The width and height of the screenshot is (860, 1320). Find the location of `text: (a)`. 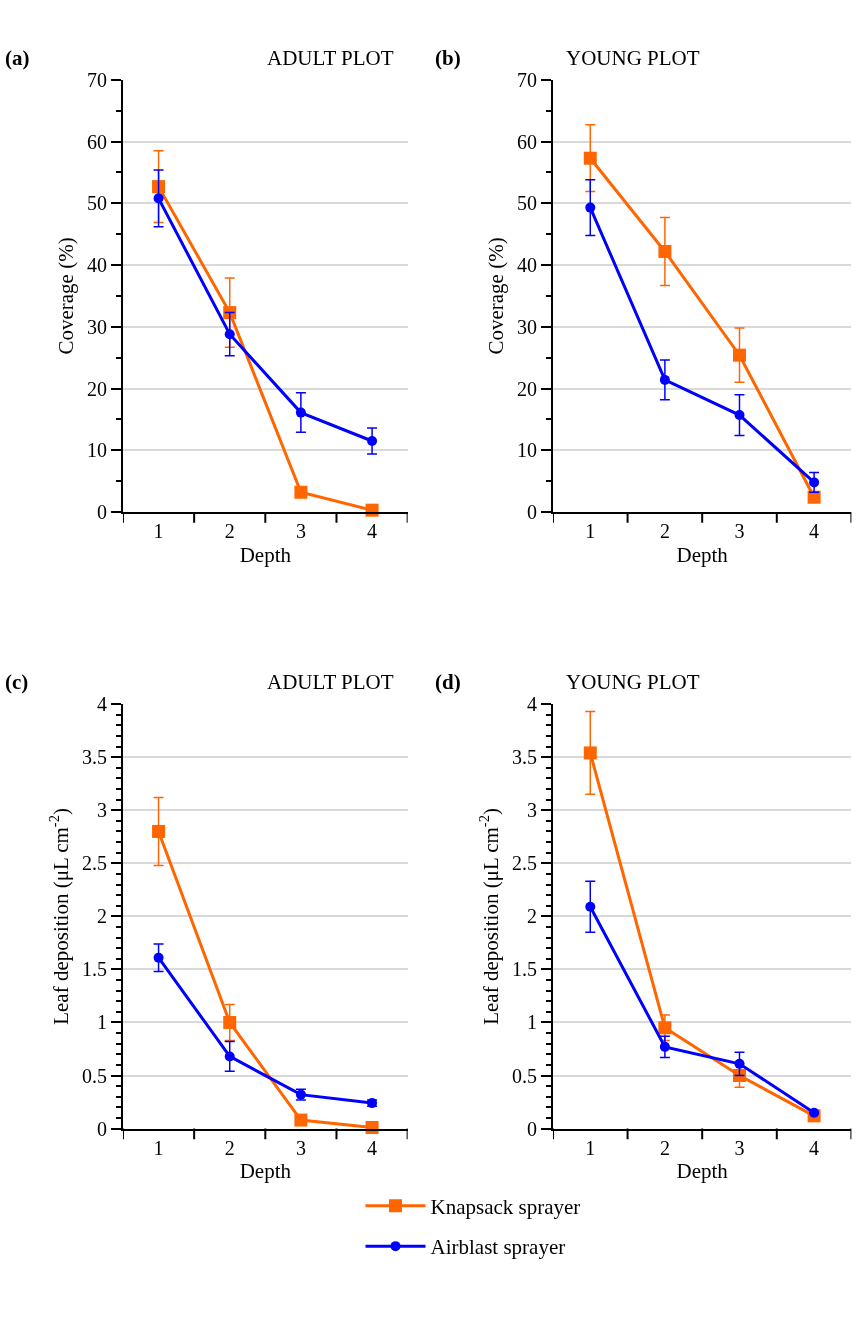

text: (a) is located at coordinates (17, 58).